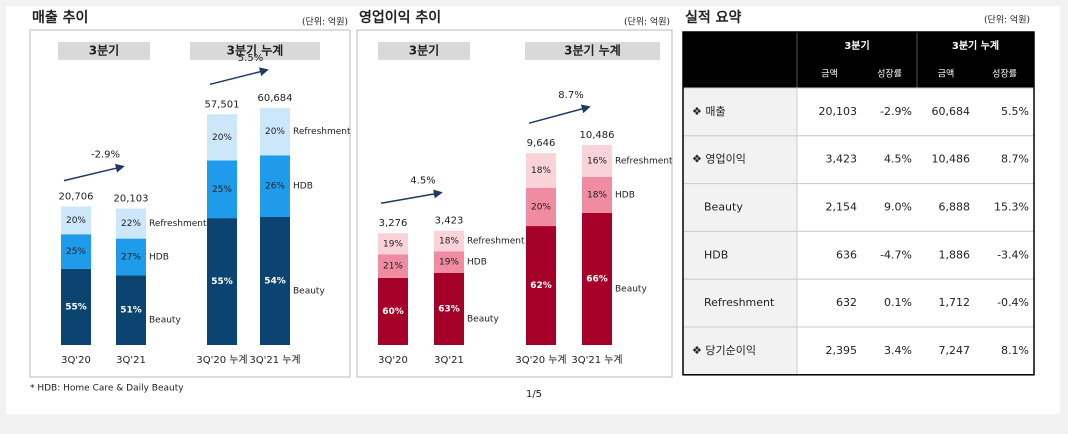 The image size is (1068, 434). Describe the element at coordinates (724, 350) in the screenshot. I see `row-label: ❖ 당기순이익` at that location.